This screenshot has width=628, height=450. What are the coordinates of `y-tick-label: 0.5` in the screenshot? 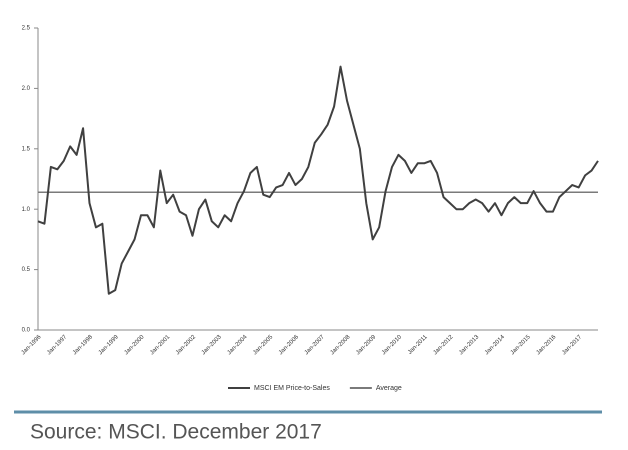 It's located at (26, 270).